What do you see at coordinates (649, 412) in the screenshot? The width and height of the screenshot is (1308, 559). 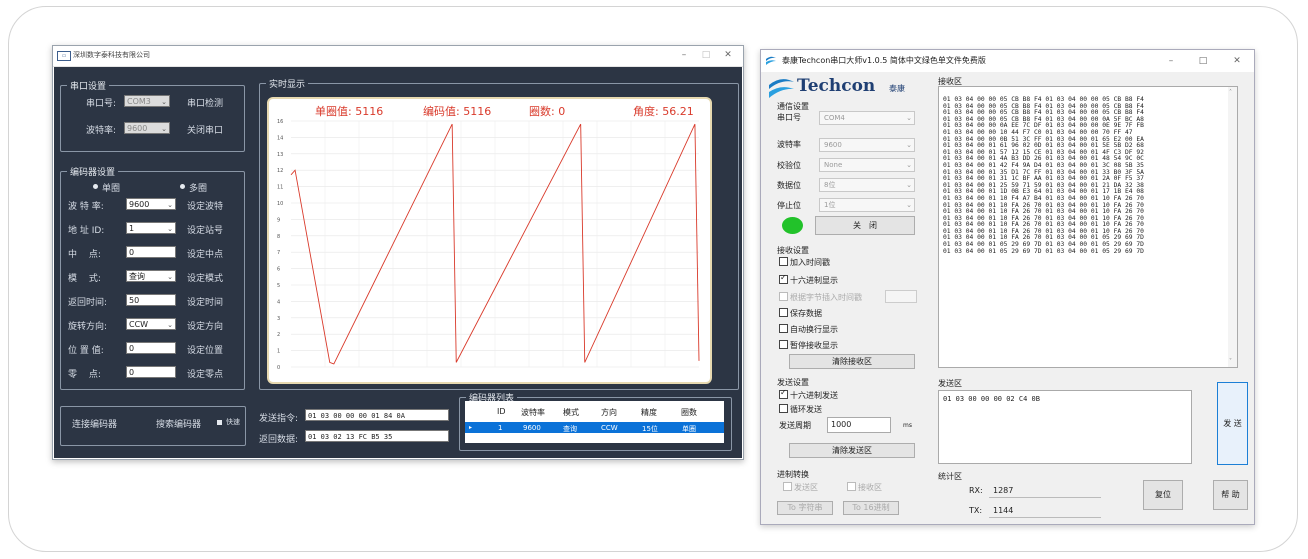 I see `column-header: 精度` at bounding box center [649, 412].